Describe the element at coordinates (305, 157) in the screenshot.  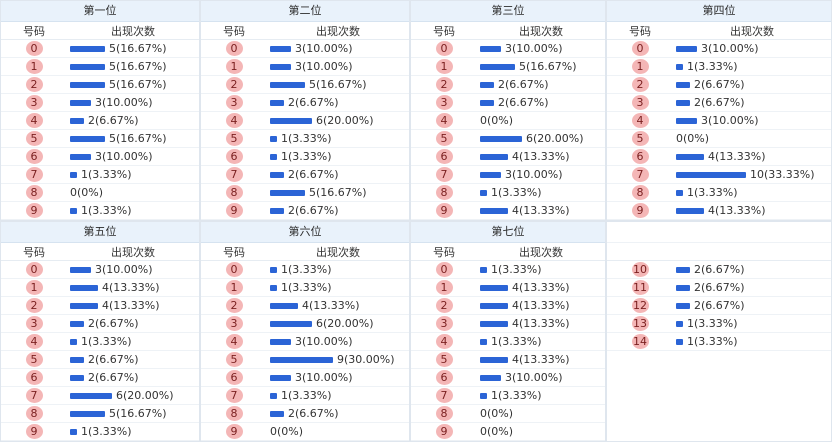
I see `table-row: 6 1(3.33%)` at that location.